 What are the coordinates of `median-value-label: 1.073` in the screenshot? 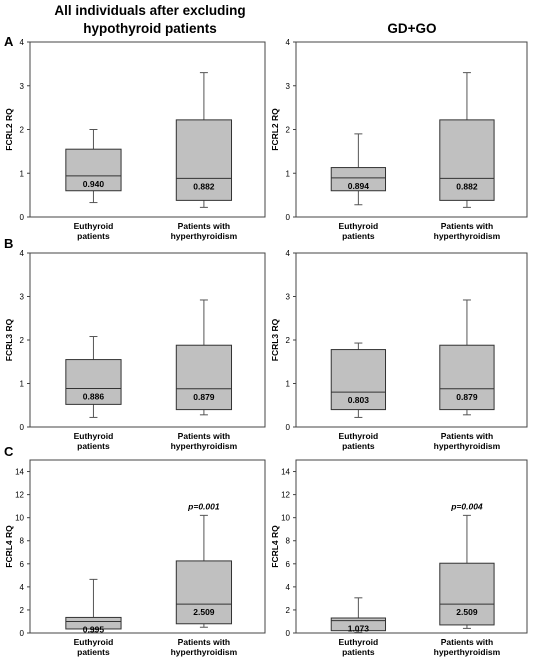 It's located at (359, 629).